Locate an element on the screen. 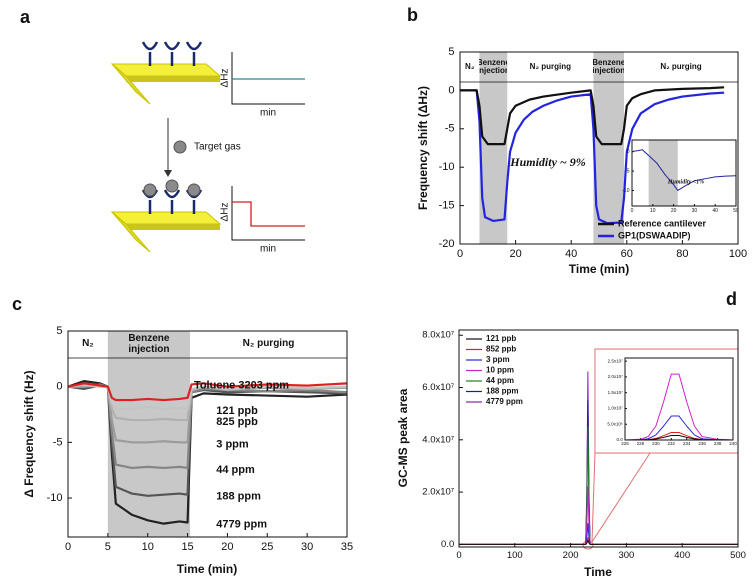 The height and width of the screenshot is (582, 753). phase-label: N₂ is located at coordinates (470, 66).